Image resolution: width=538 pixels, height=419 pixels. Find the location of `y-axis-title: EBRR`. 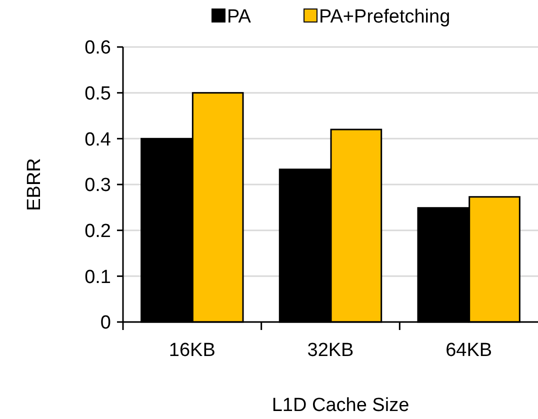

y-axis-title: EBRR is located at coordinates (34, 184).